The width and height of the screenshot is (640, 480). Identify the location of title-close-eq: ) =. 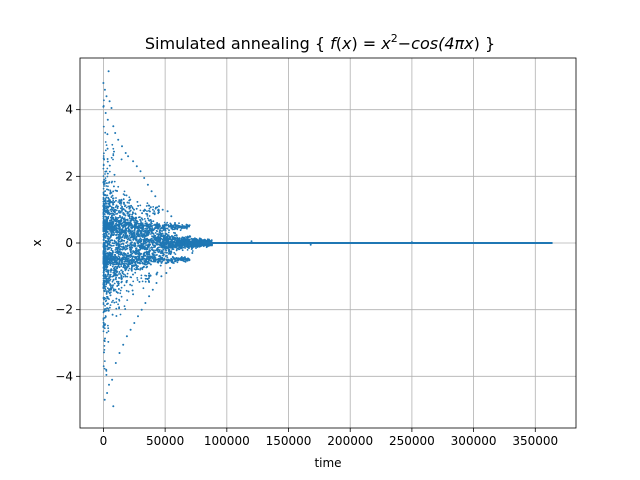
(366, 43).